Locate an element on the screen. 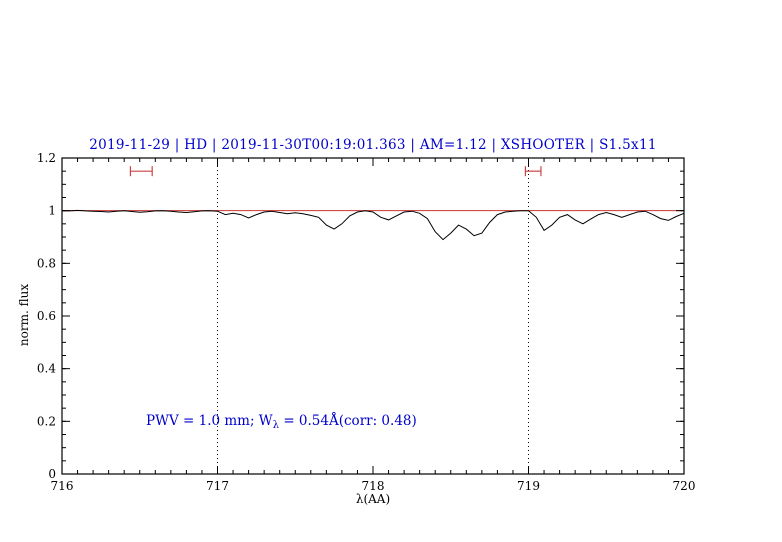  pwv-annotation: PWV = 1.0 mm; Wλ = 0.54Å(corr: 0.48) is located at coordinates (281, 422).